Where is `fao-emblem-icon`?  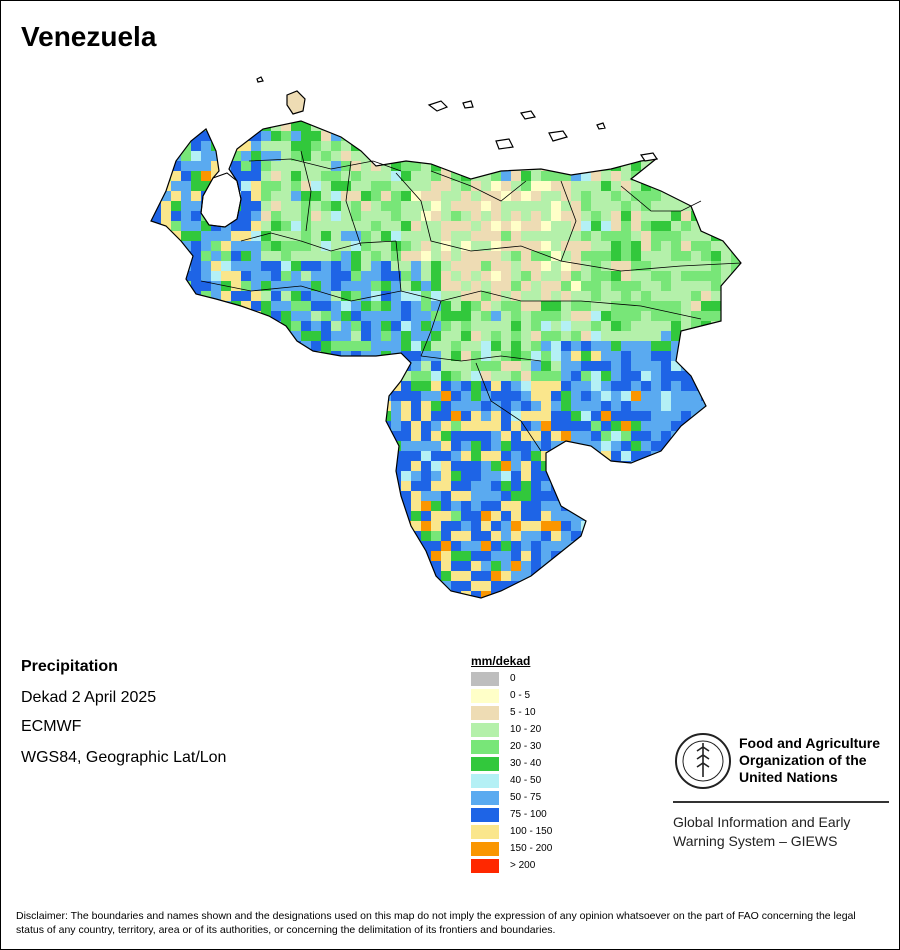
fao-emblem-icon is located at coordinates (703, 761).